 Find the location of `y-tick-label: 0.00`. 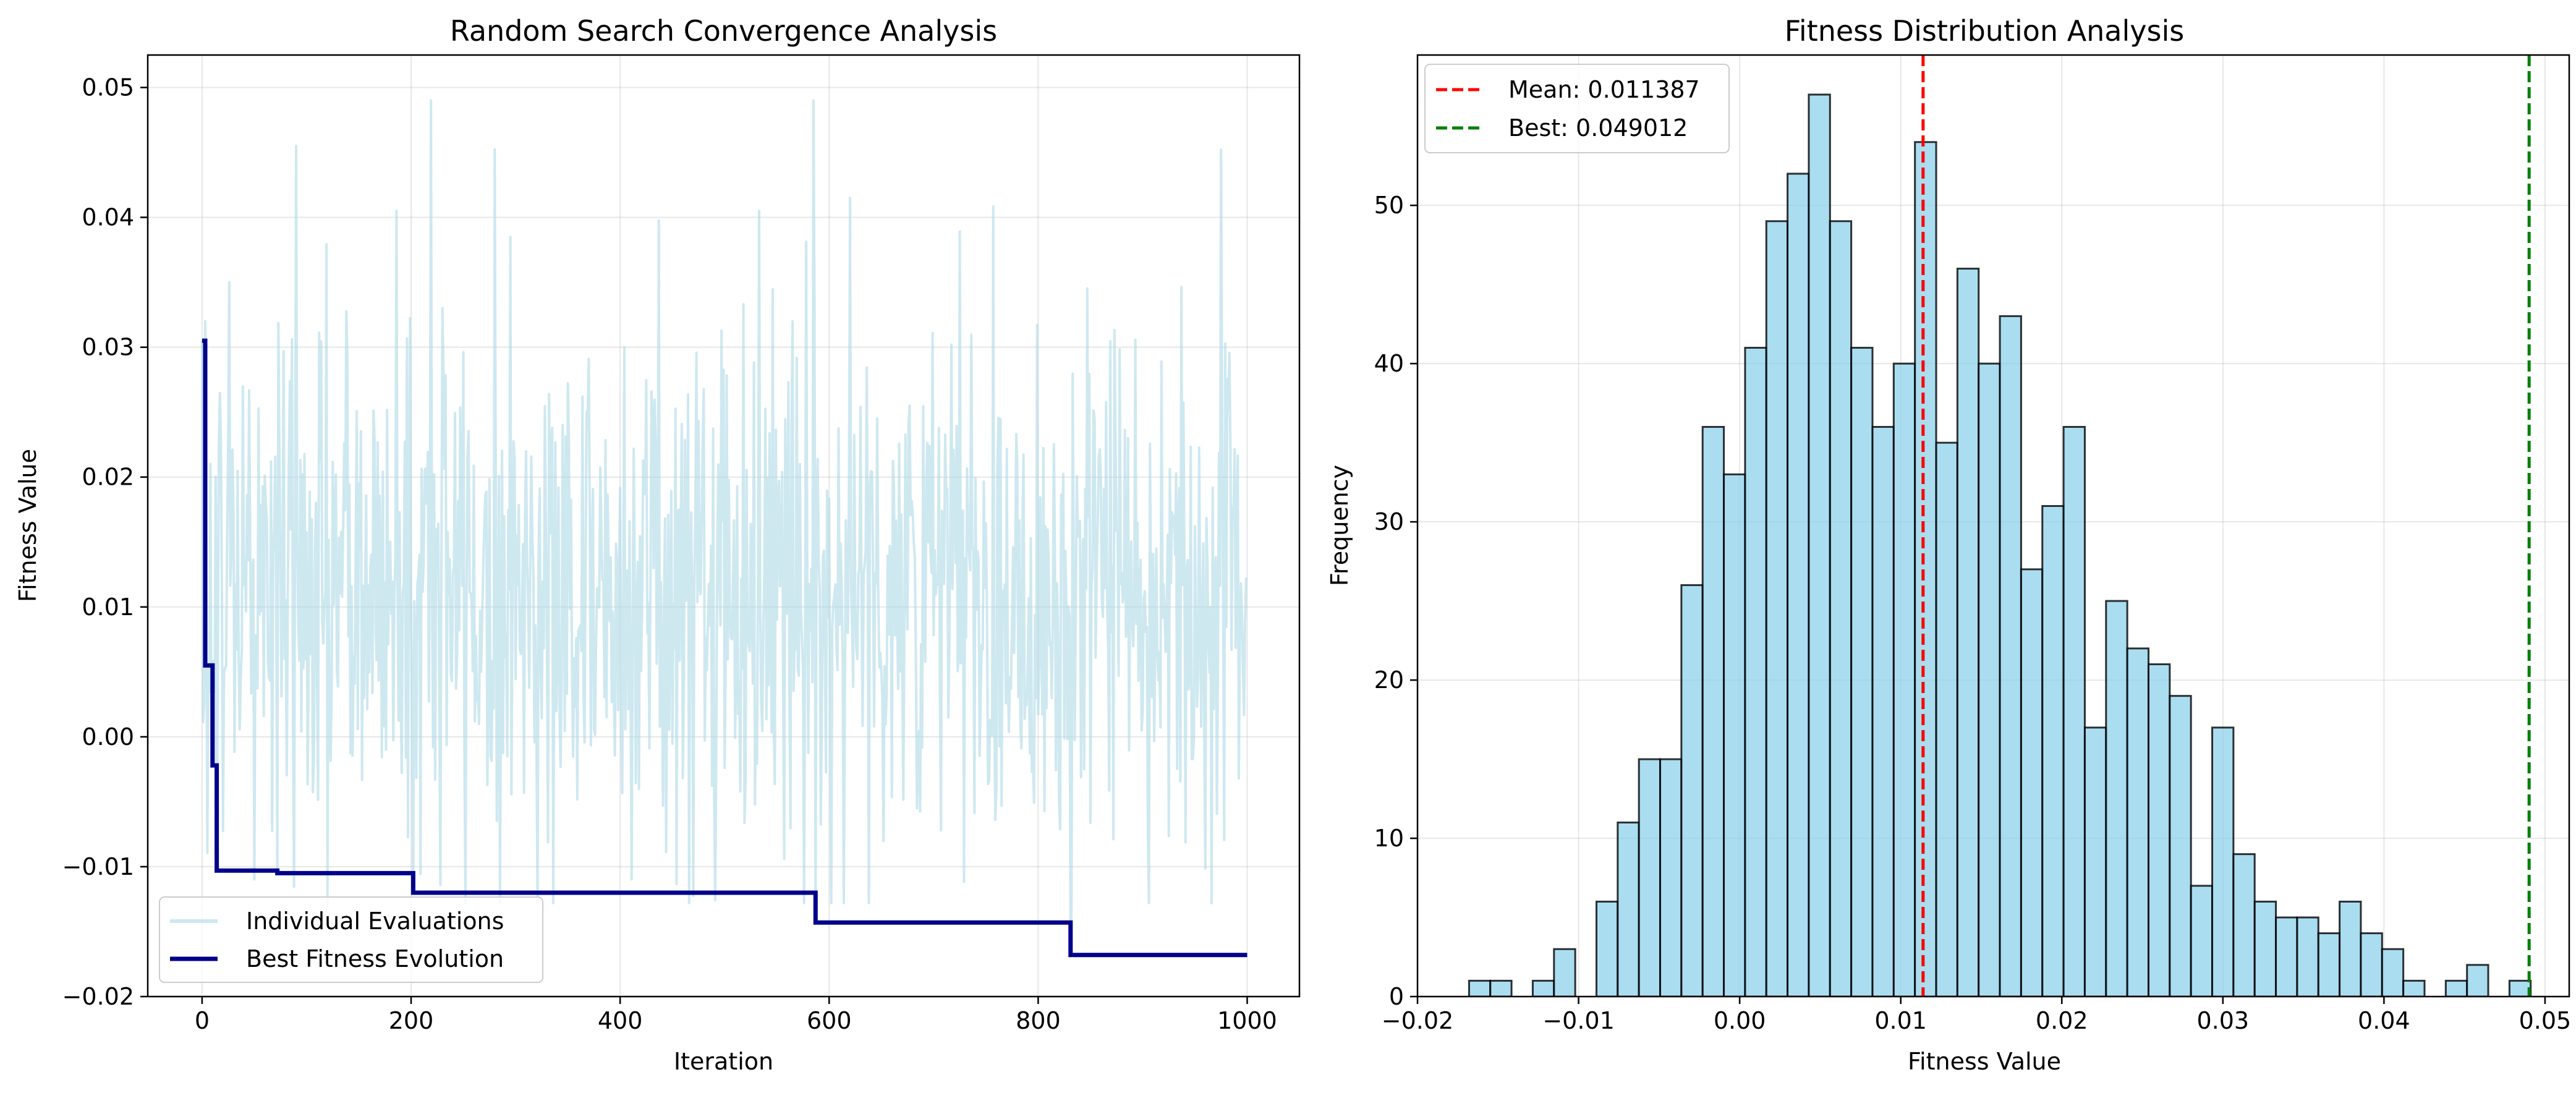

y-tick-label: 0.00 is located at coordinates (108, 737).